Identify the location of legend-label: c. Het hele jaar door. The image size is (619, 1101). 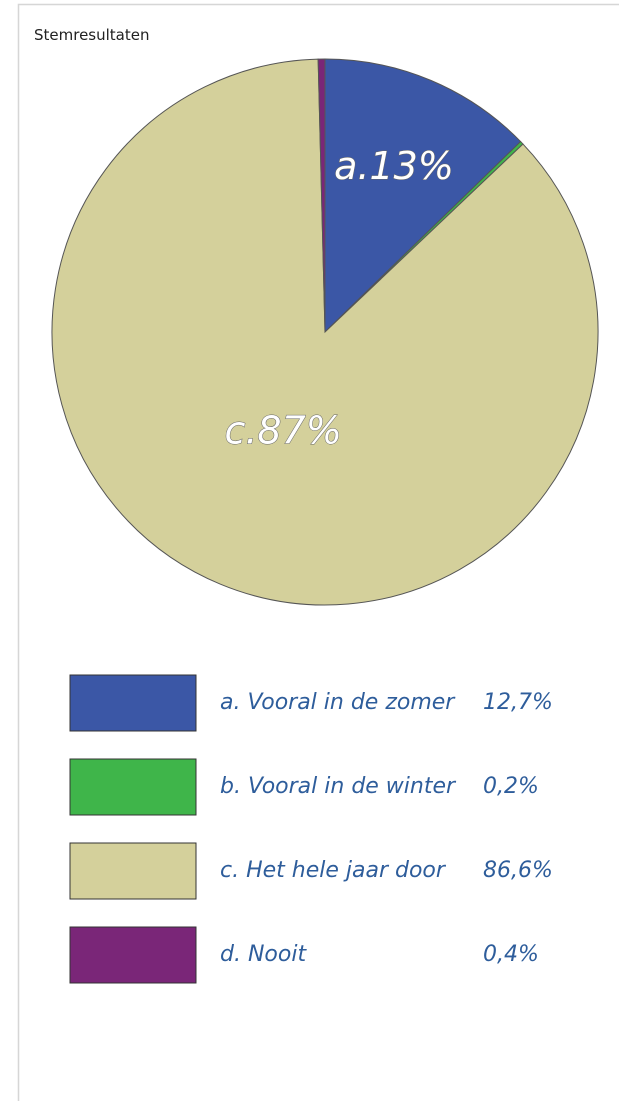
(333, 870).